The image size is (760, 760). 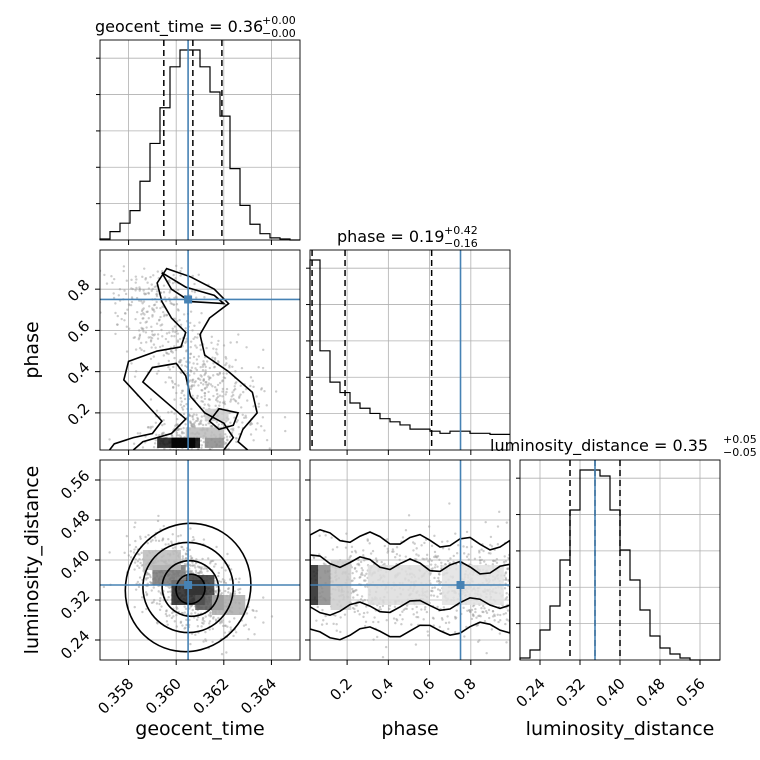 What do you see at coordinates (199, 145) in the screenshot?
I see `histogram-geocent_time` at bounding box center [199, 145].